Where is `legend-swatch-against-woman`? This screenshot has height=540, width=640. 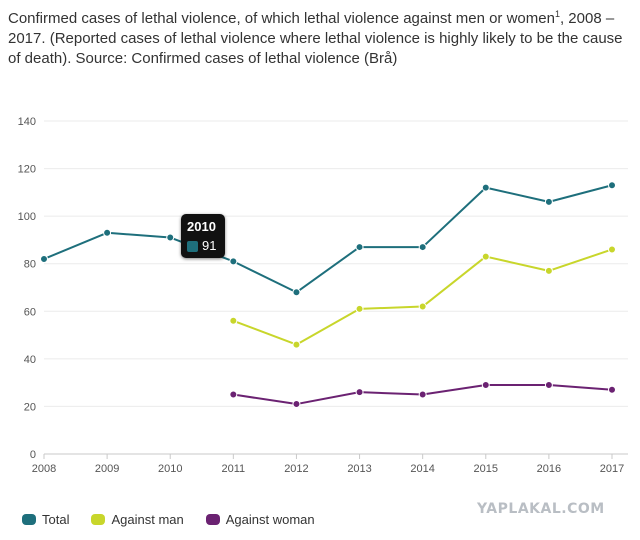
legend-swatch-against-woman is located at coordinates (212, 519).